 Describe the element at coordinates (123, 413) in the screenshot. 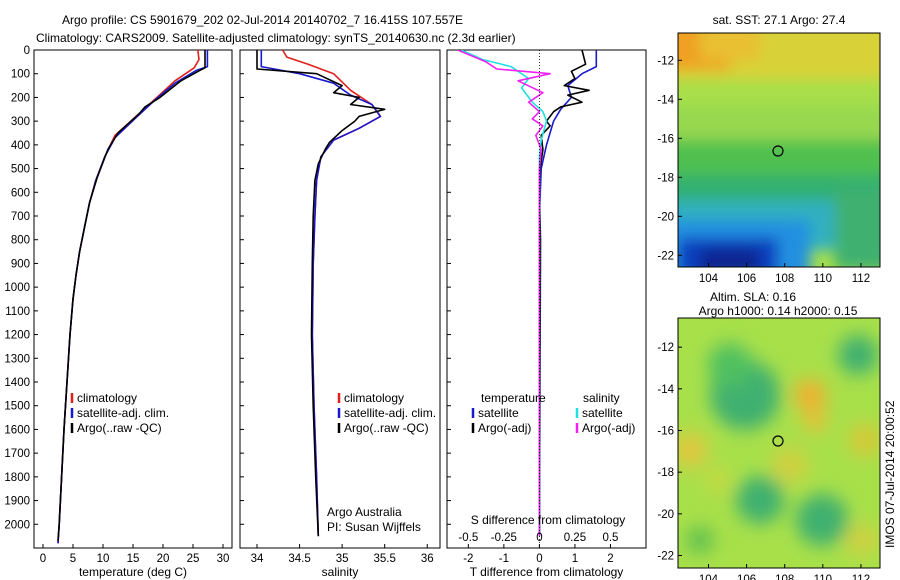

I see `temperature-legend-label: satellite-adj. clim.` at that location.